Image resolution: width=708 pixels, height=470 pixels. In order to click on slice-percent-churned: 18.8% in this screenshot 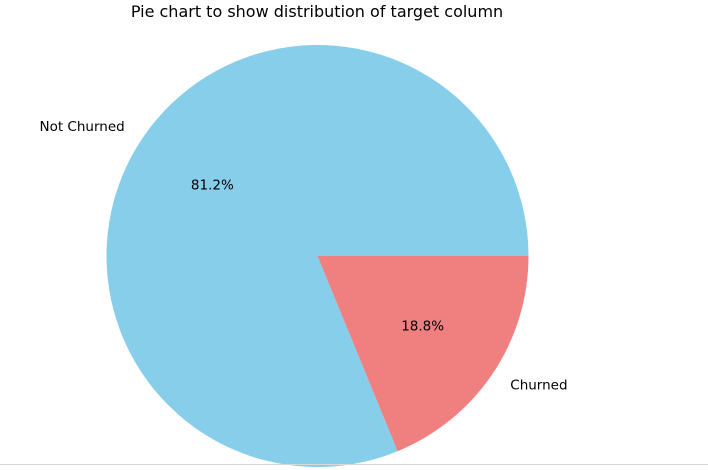, I will do `click(422, 327)`.